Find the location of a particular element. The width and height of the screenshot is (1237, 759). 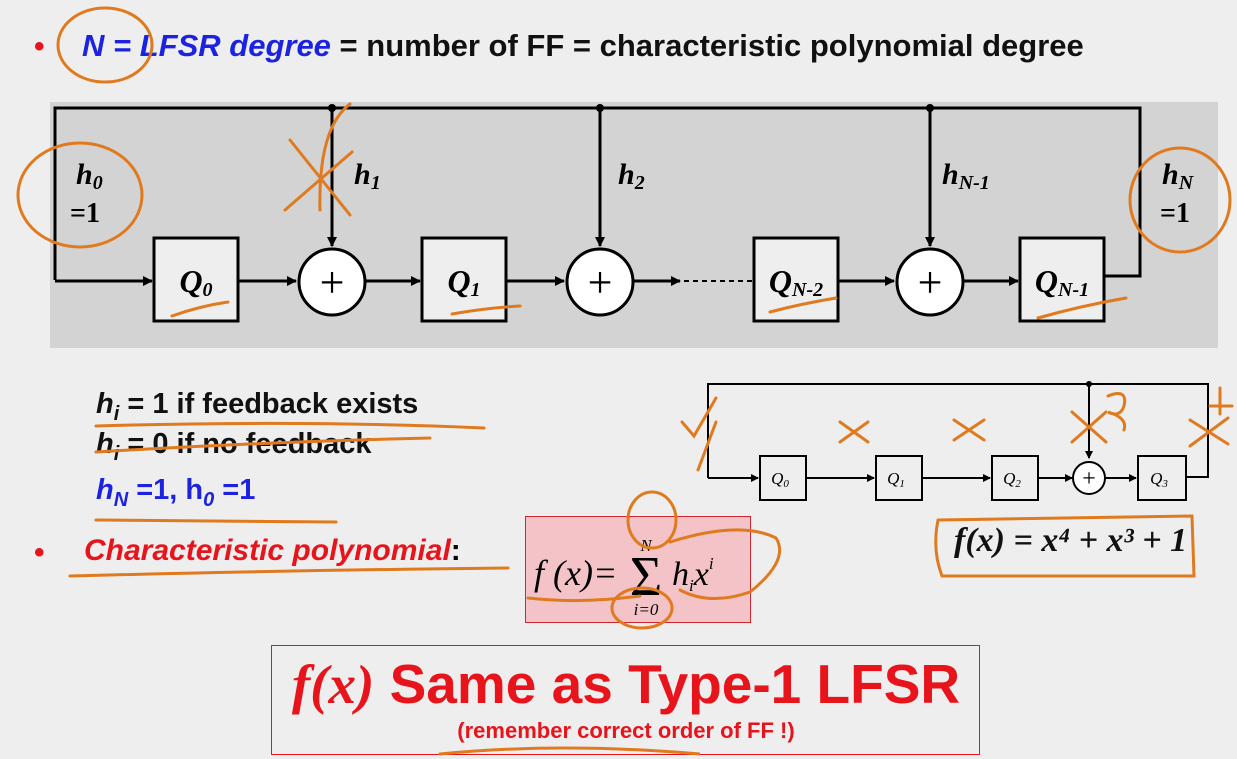

xor-gate-2: + is located at coordinates (600, 282).